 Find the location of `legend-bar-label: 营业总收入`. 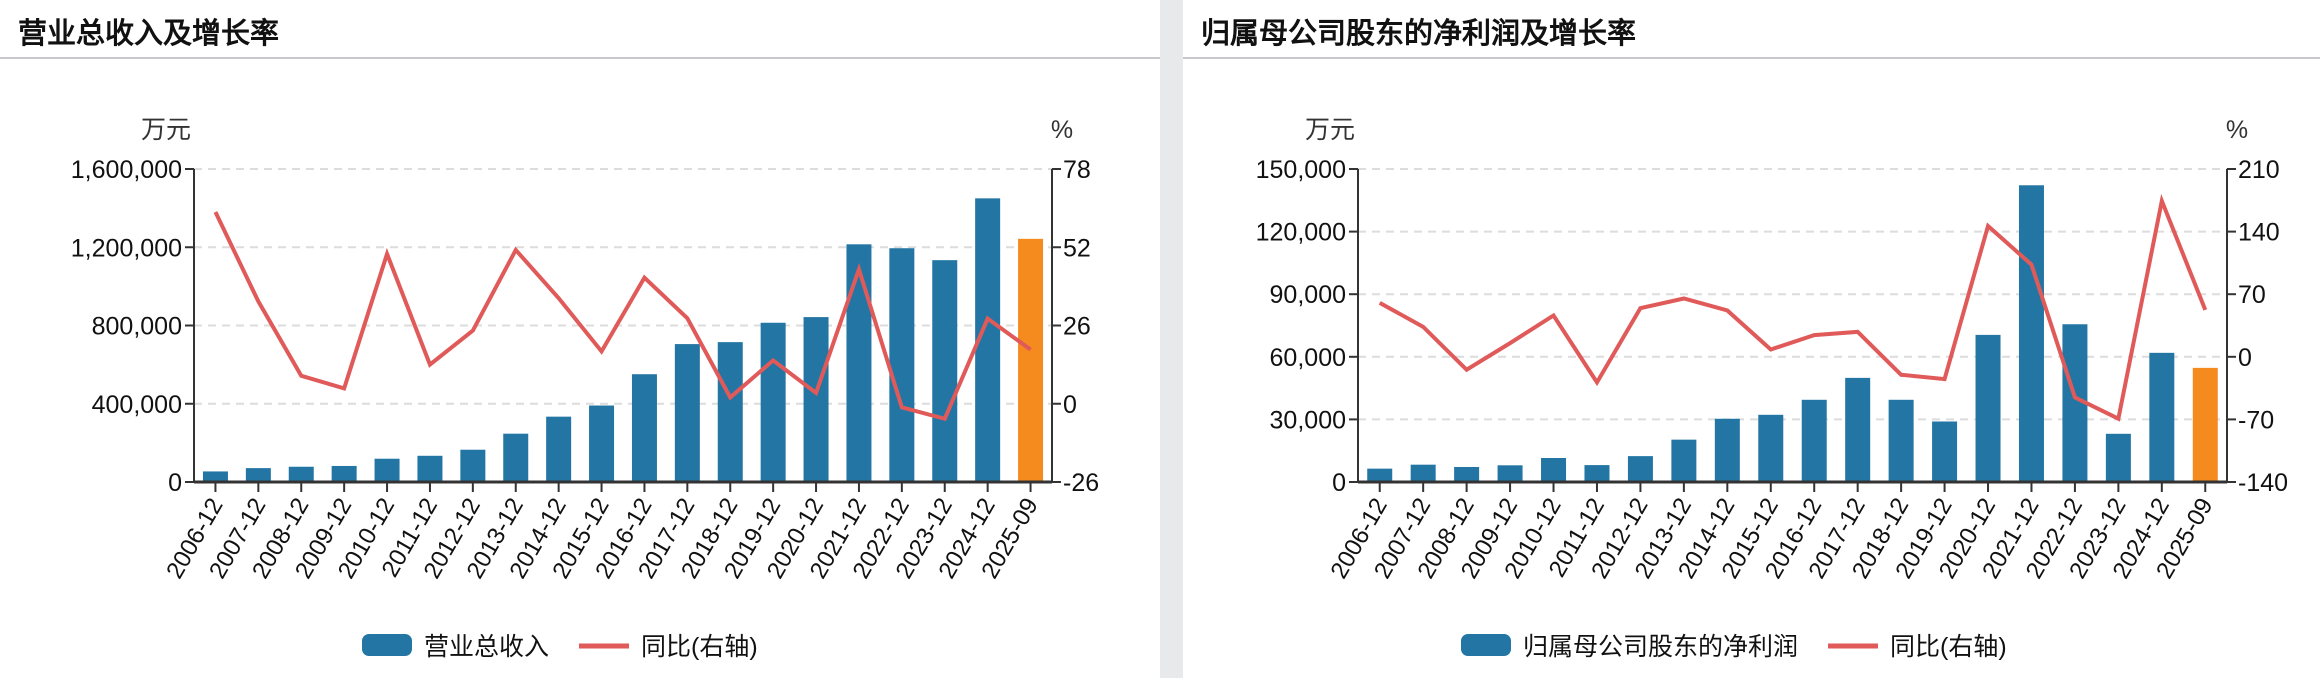

legend-bar-label: 营业总收入 is located at coordinates (486, 647).